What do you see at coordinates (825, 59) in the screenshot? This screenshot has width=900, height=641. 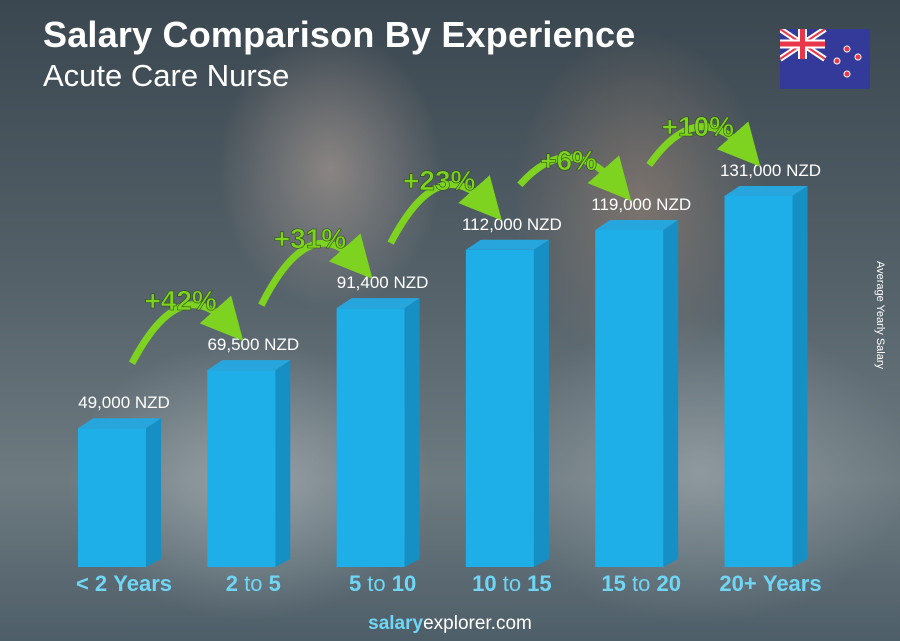 I see `new-zealand-flag-icon` at bounding box center [825, 59].